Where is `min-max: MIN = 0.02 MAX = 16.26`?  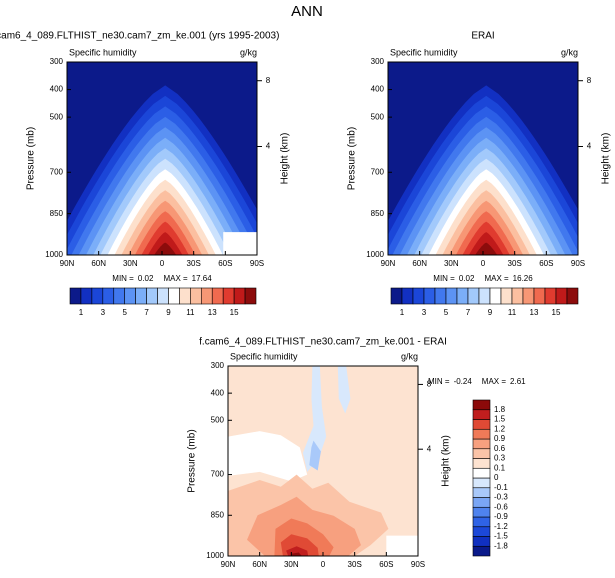 min-max: MIN = 0.02 MAX = 16.26 is located at coordinates (483, 278).